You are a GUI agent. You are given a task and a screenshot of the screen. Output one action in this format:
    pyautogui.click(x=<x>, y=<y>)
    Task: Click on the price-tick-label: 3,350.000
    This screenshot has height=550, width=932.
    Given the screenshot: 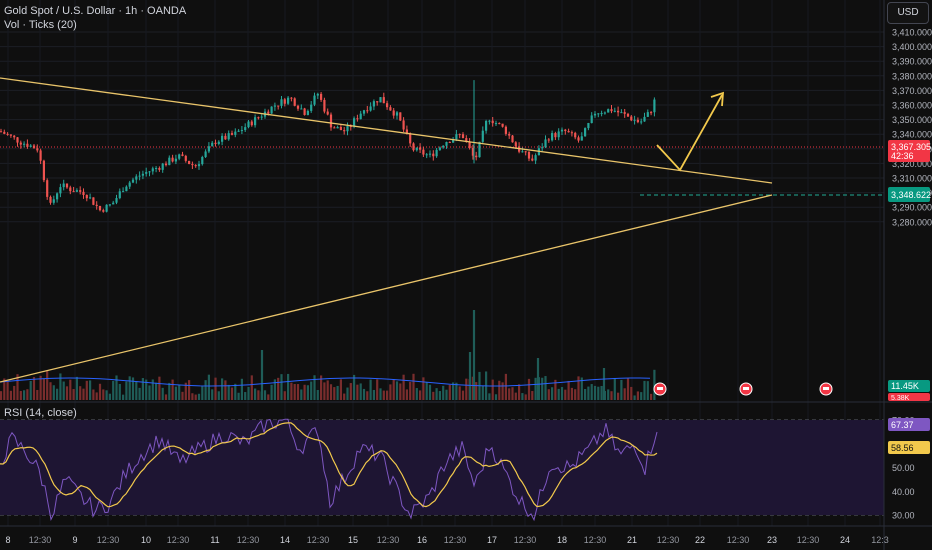 What is the action you would take?
    pyautogui.click(x=912, y=120)
    